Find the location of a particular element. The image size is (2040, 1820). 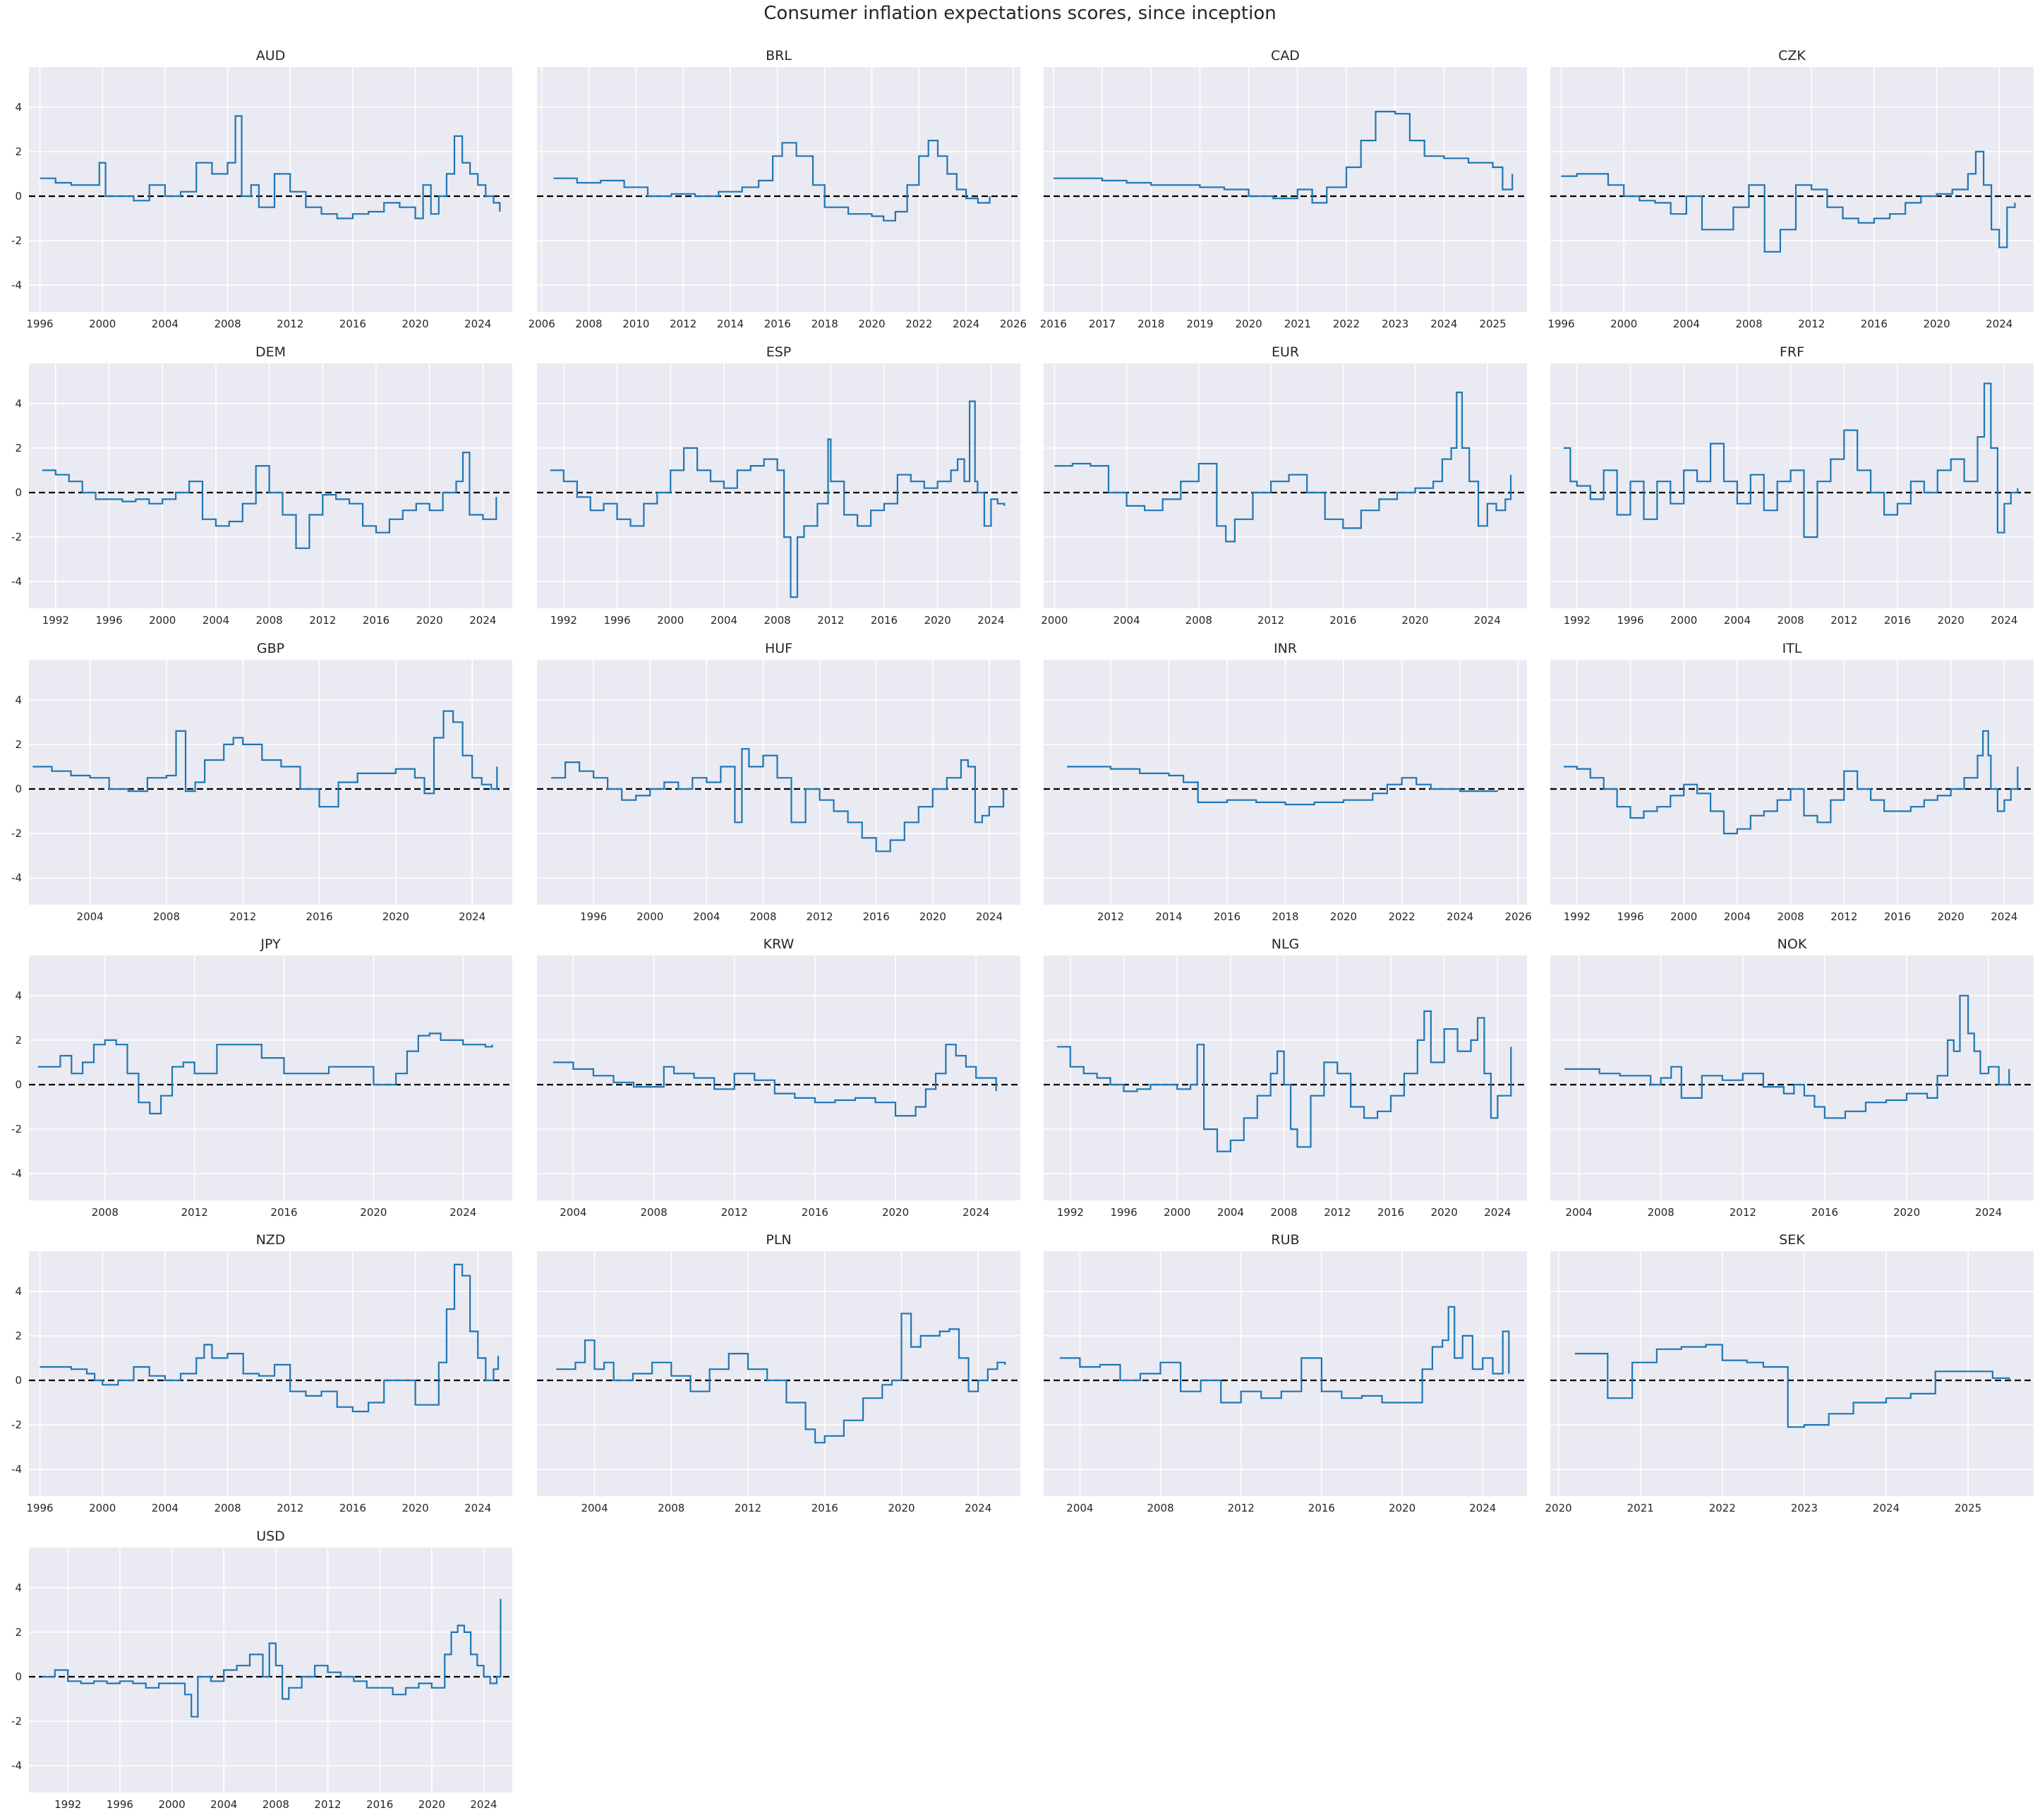

subplot-title: DEM is located at coordinates (270, 352).